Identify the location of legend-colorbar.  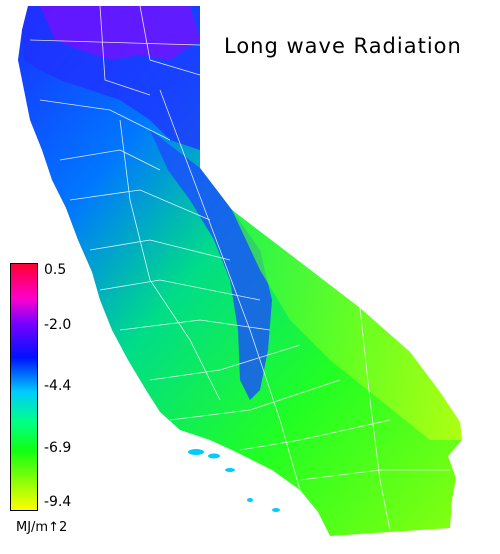
(24, 387).